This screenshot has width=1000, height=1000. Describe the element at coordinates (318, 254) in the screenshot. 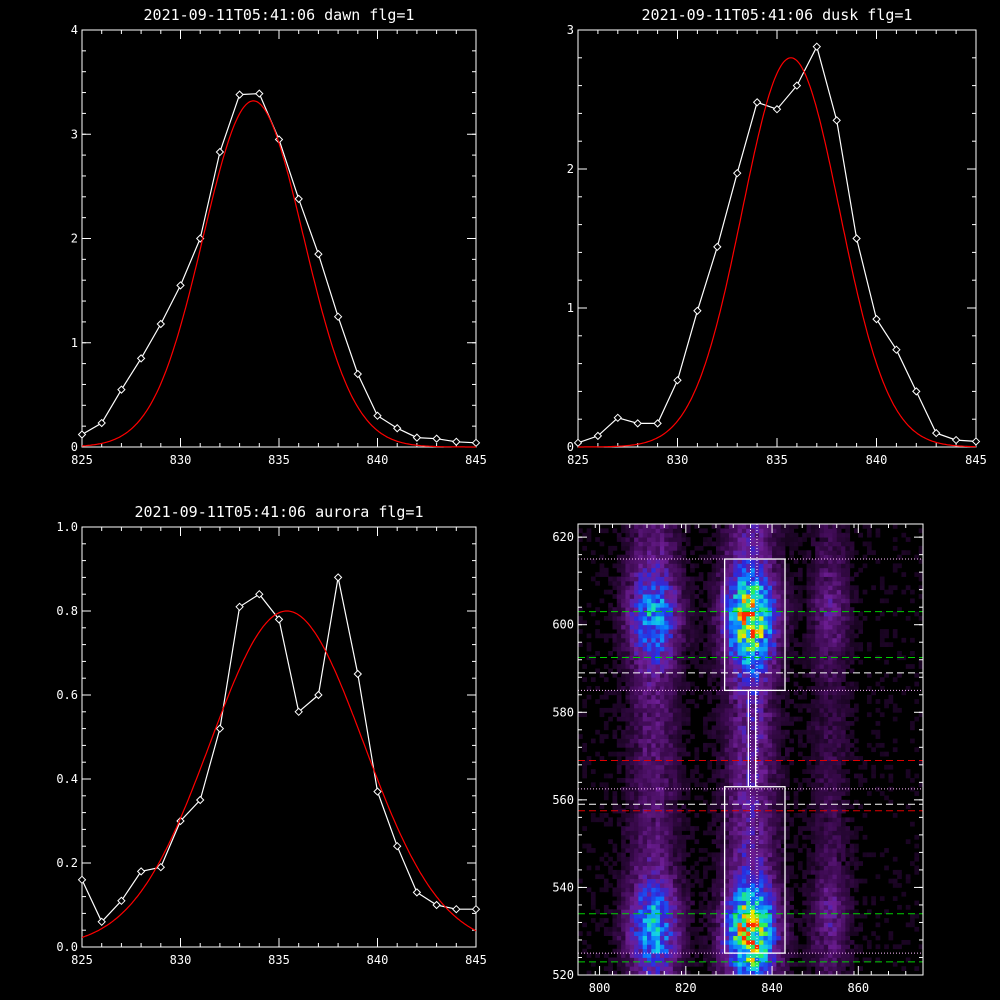

I see `data-point-marker` at that location.